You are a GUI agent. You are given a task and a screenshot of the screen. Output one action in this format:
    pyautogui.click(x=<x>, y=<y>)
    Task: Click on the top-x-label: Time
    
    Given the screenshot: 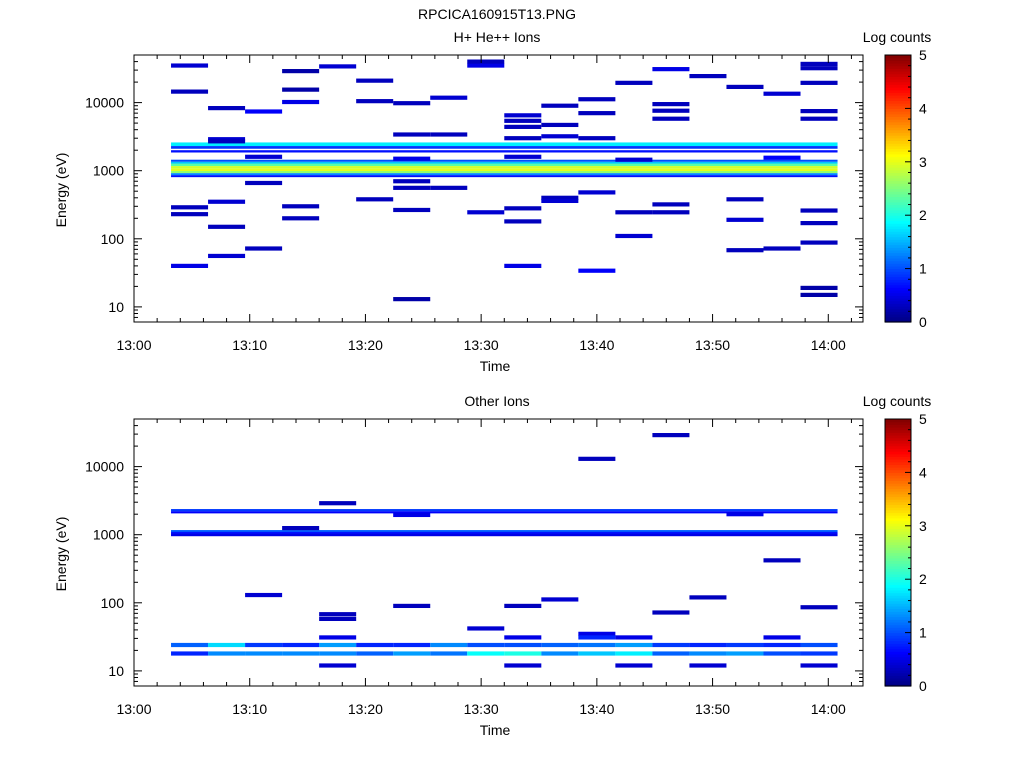 What is the action you would take?
    pyautogui.click(x=495, y=366)
    